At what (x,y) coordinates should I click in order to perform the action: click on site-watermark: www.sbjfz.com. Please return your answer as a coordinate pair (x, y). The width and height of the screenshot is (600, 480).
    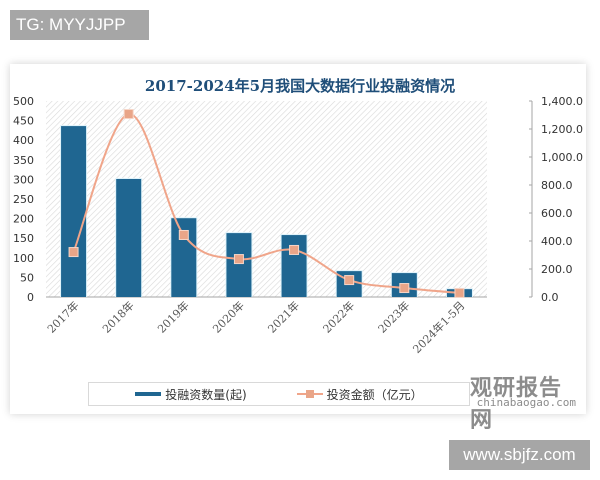
    Looking at the image, I should click on (519, 455).